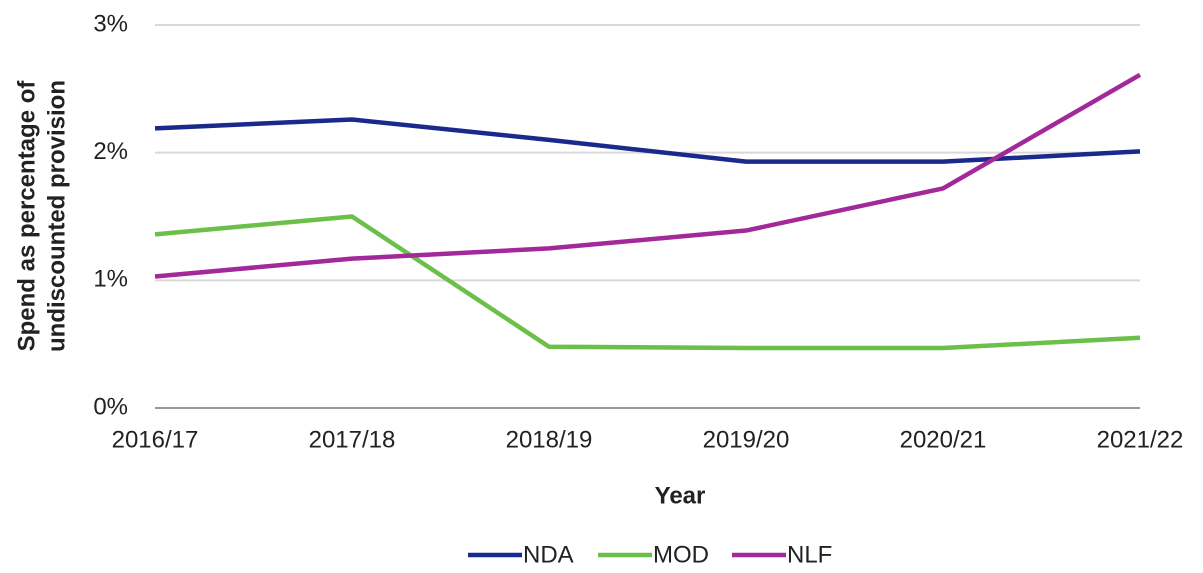 The width and height of the screenshot is (1203, 573). Describe the element at coordinates (26, 216) in the screenshot. I see `y-axis-title-line: Spend as percentage of` at that location.